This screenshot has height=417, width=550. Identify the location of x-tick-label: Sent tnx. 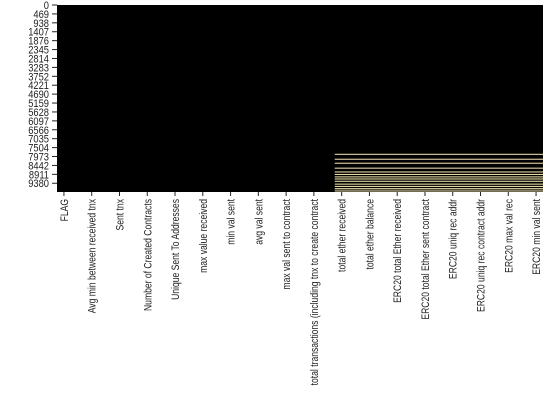
(121, 215).